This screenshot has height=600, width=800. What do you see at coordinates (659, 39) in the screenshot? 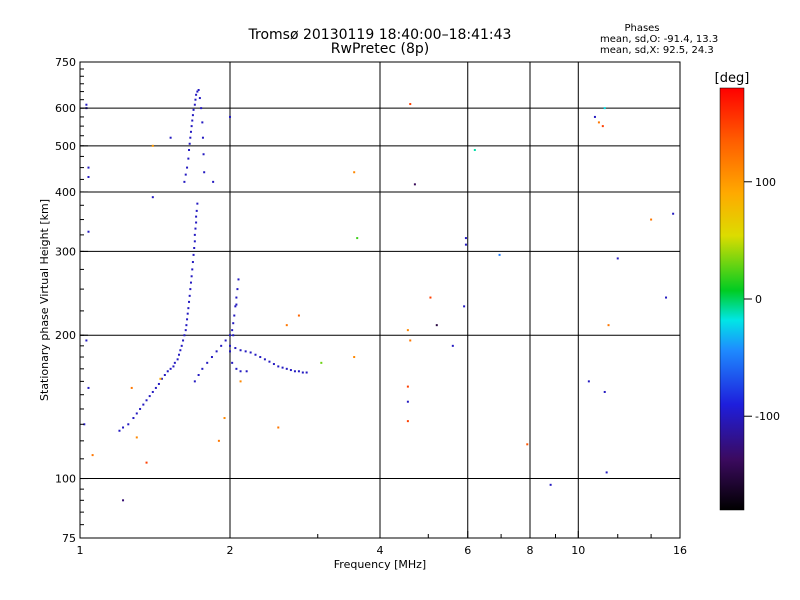
I see `phase-stats-o: mean, sd,O: -91.4, 13.3` at bounding box center [659, 39].